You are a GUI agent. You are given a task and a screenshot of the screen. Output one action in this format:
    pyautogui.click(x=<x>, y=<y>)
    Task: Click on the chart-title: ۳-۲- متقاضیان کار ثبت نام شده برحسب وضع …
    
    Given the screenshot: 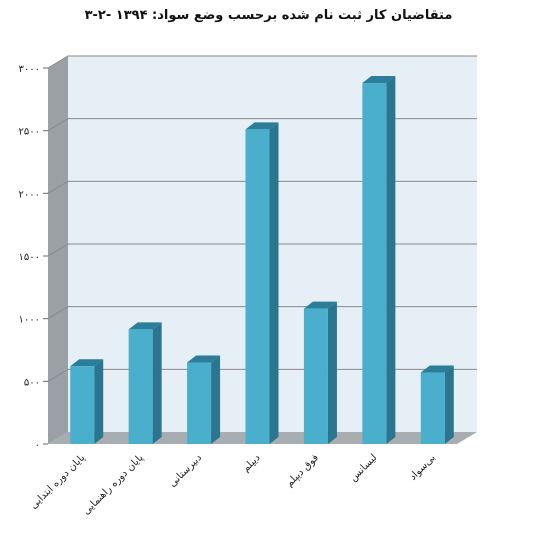 What is the action you would take?
    pyautogui.click(x=268, y=15)
    